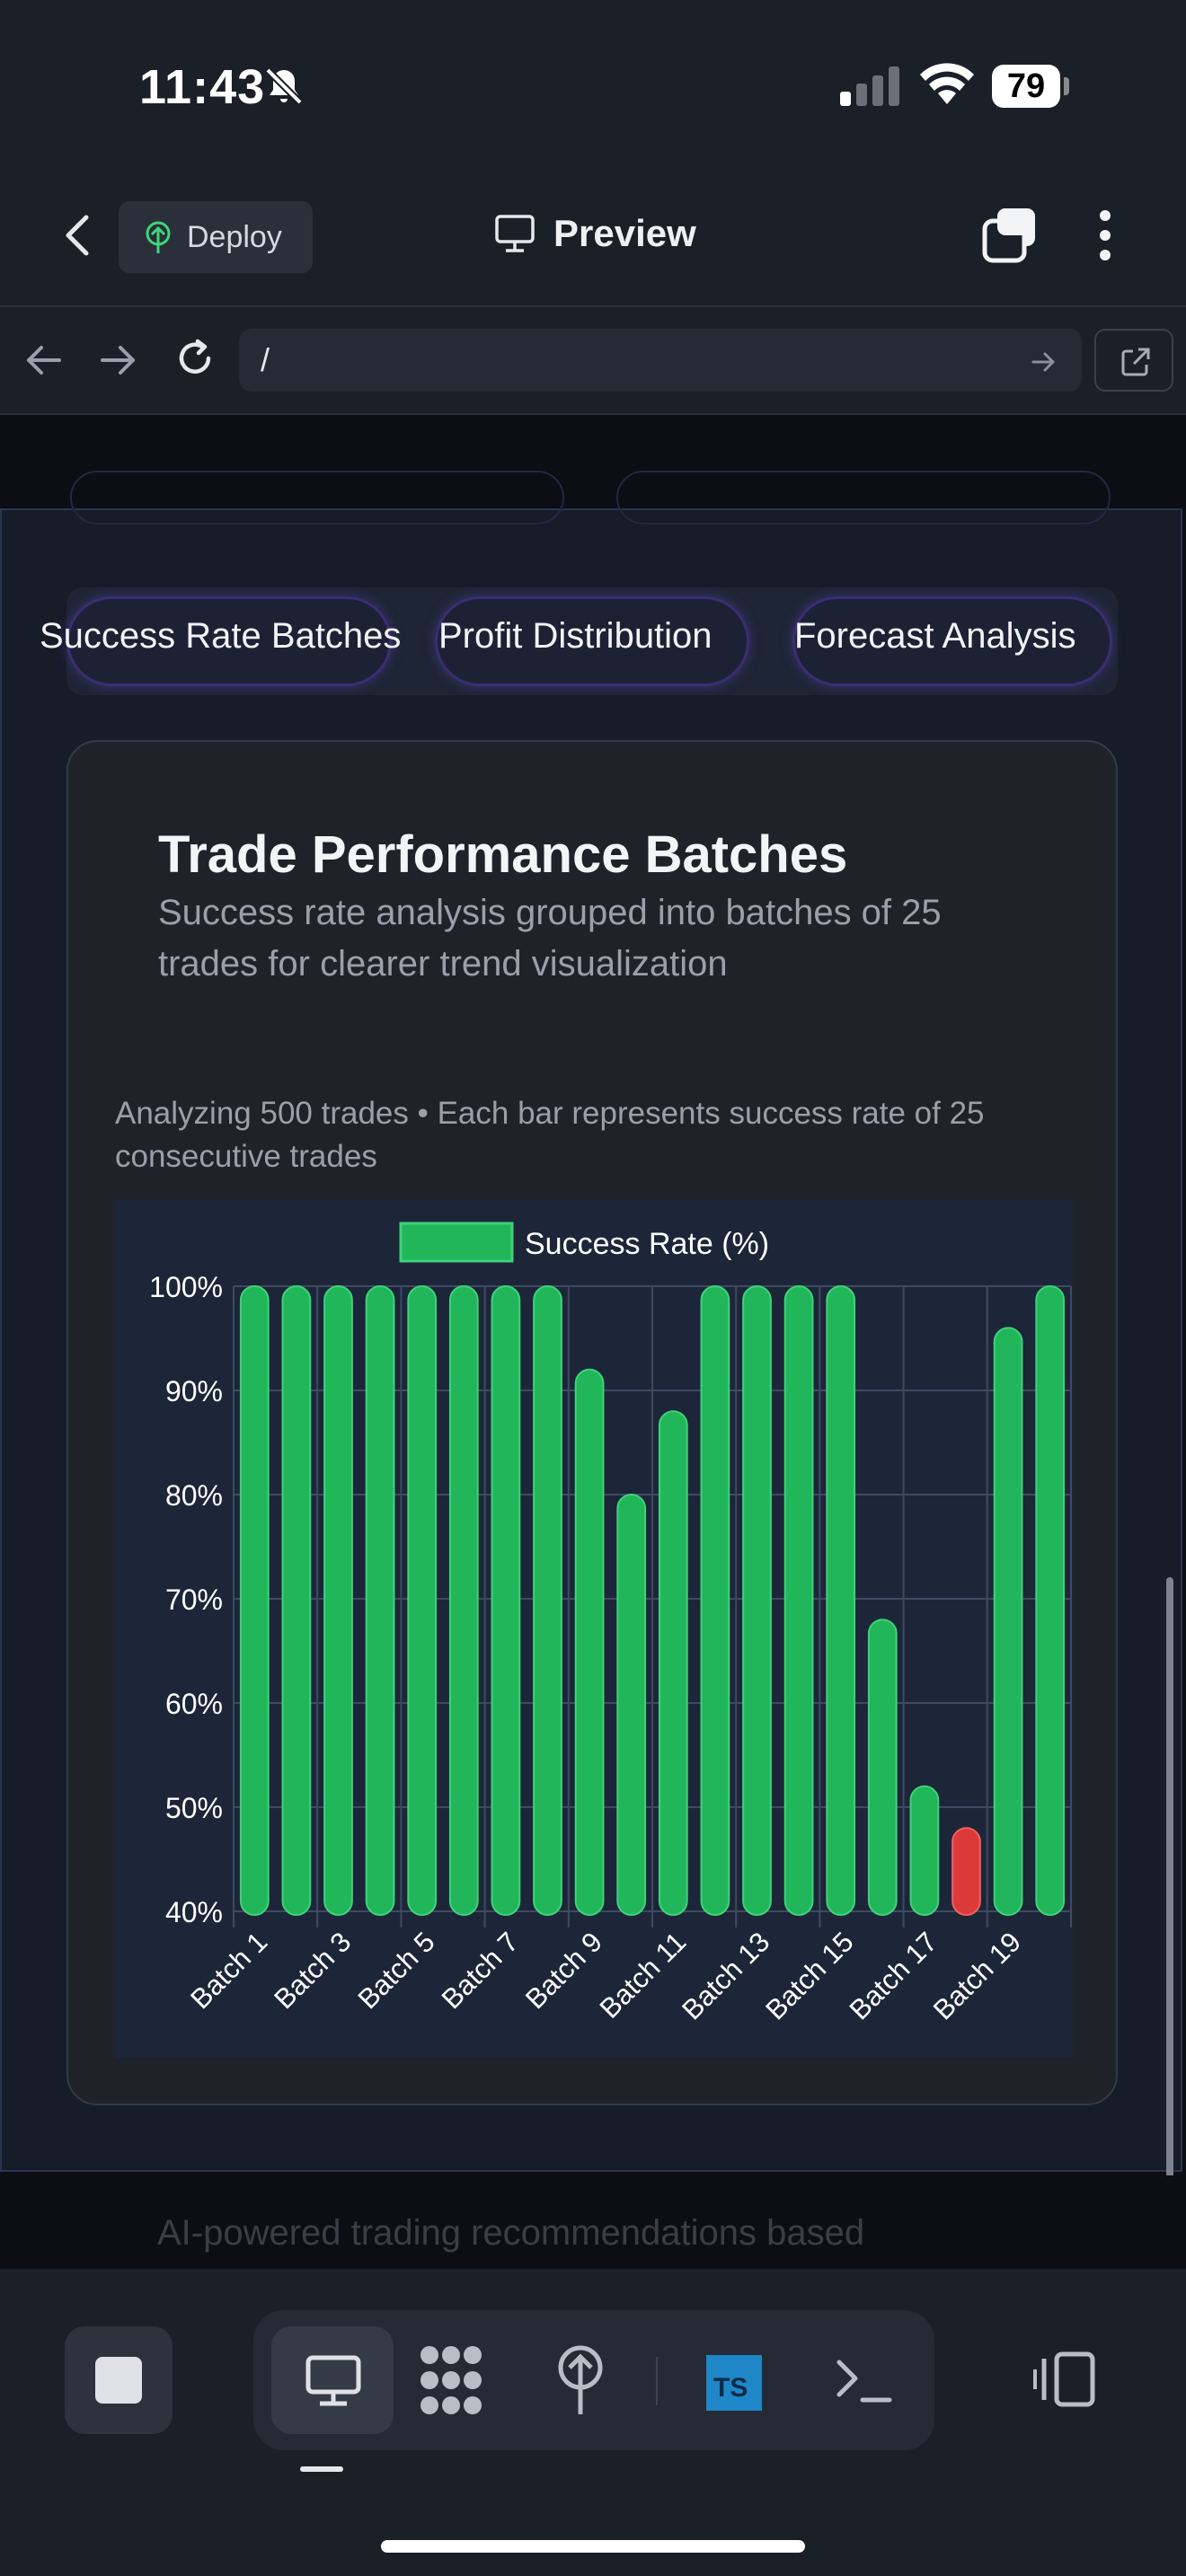  I want to click on deploy-button: Deploy, so click(216, 237).